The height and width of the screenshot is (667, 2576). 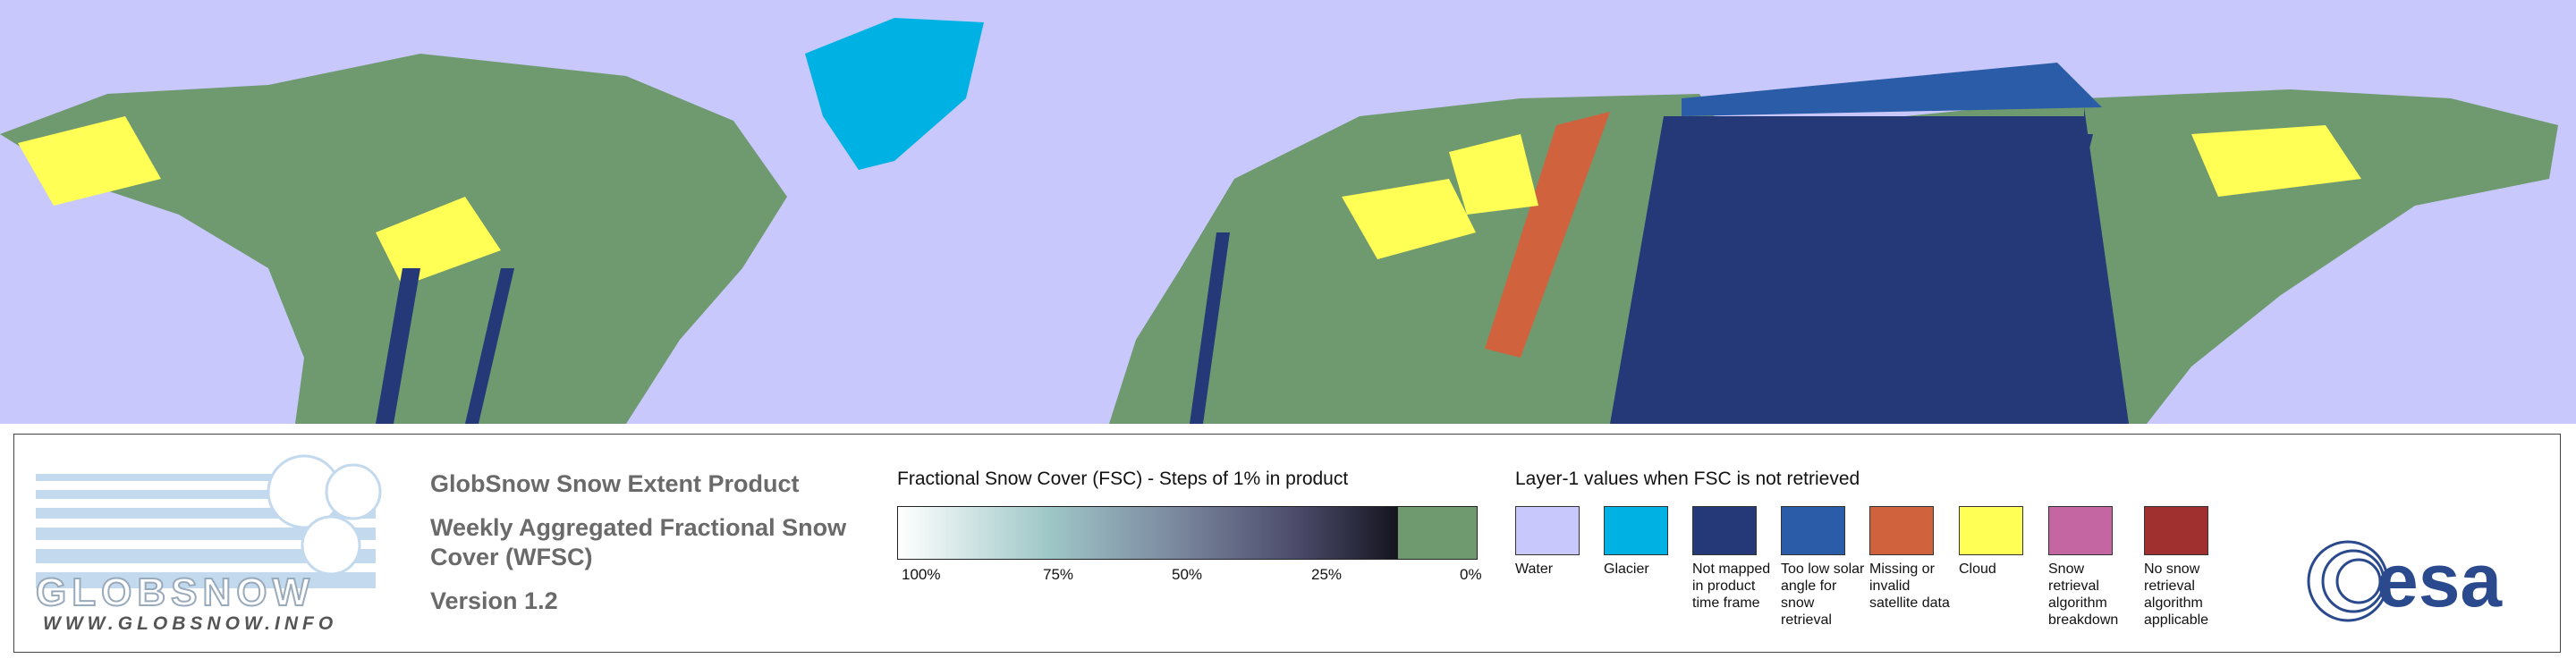 I want to click on product-title: GlobSnow Snow Extent Product, so click(x=615, y=484).